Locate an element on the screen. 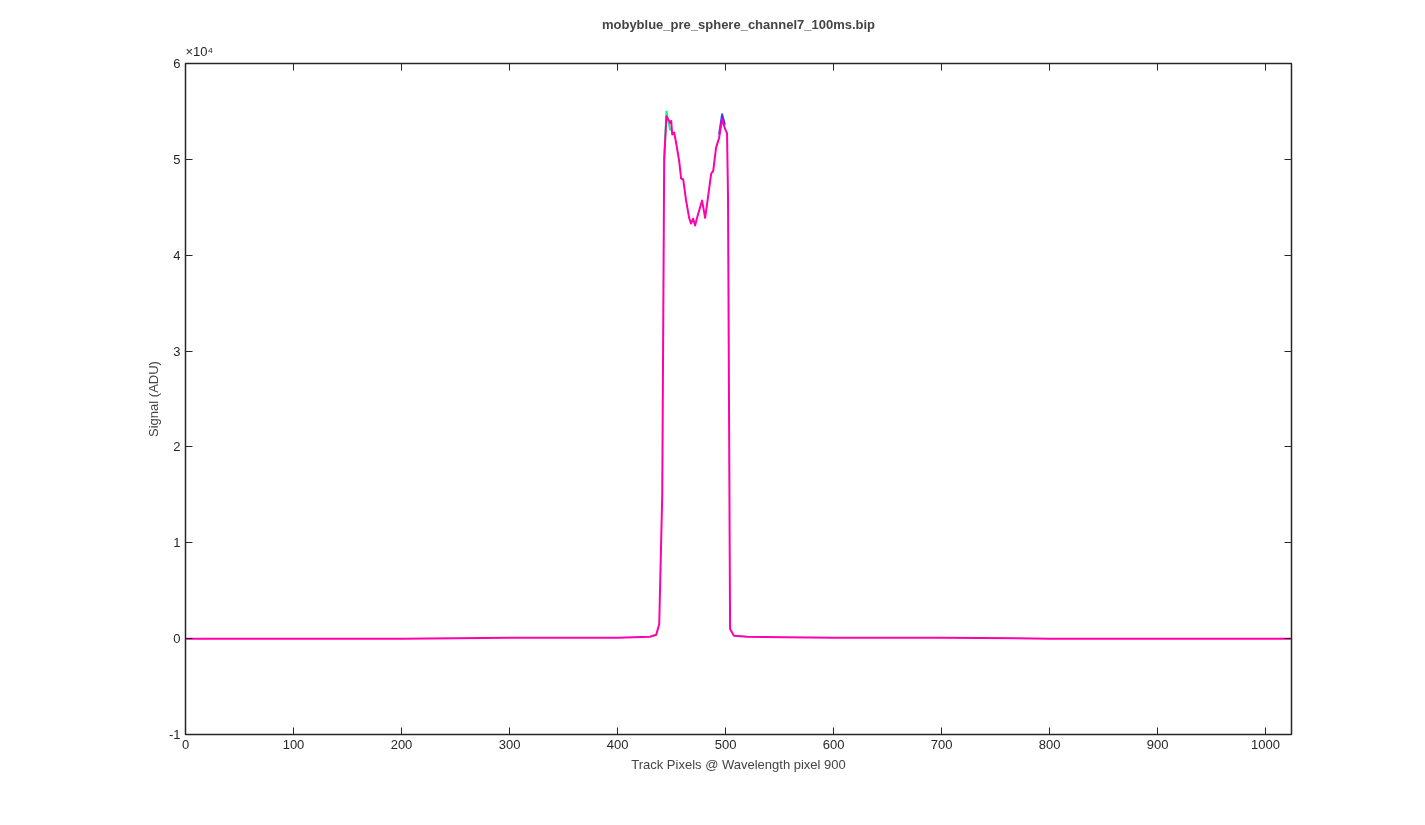 The image size is (1425, 825). y-tick-label: 3 is located at coordinates (177, 351).